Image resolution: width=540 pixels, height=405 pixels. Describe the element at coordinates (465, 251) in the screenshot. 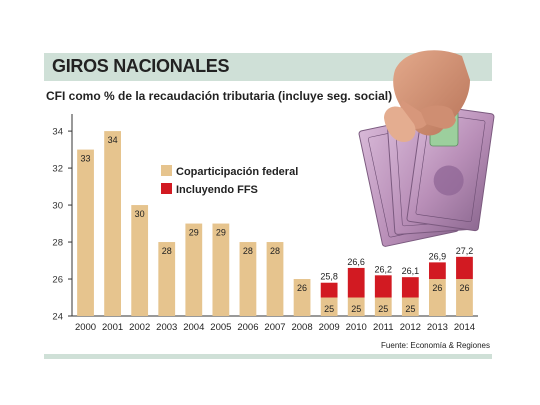

I see `value-label-ffs: 27,2` at that location.